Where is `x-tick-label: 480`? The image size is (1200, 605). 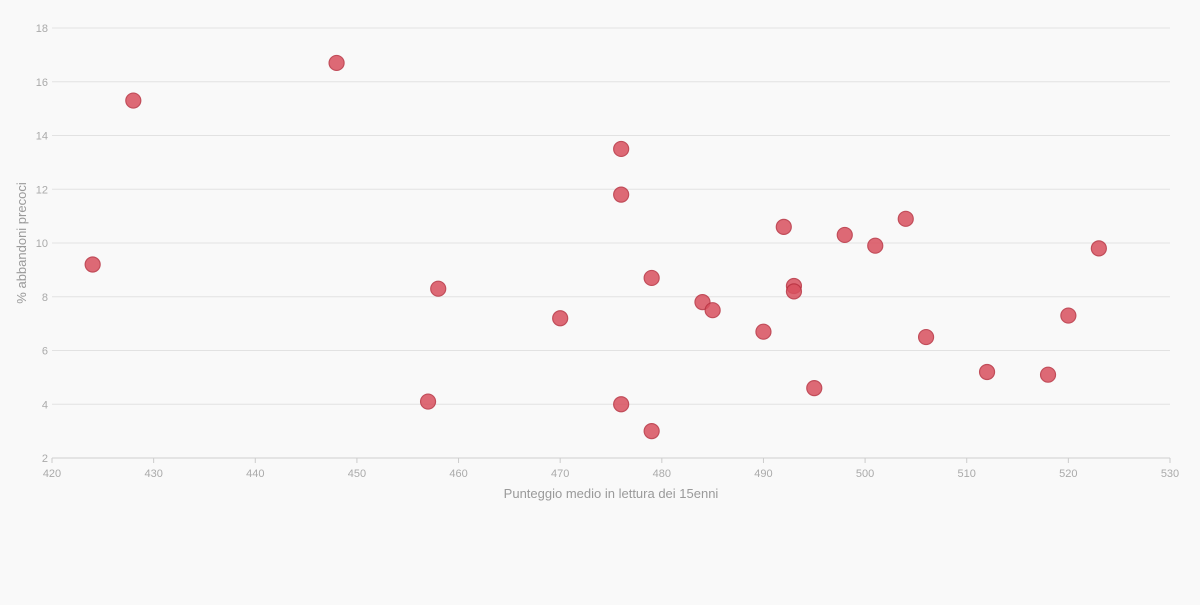 x-tick-label: 480 is located at coordinates (662, 474).